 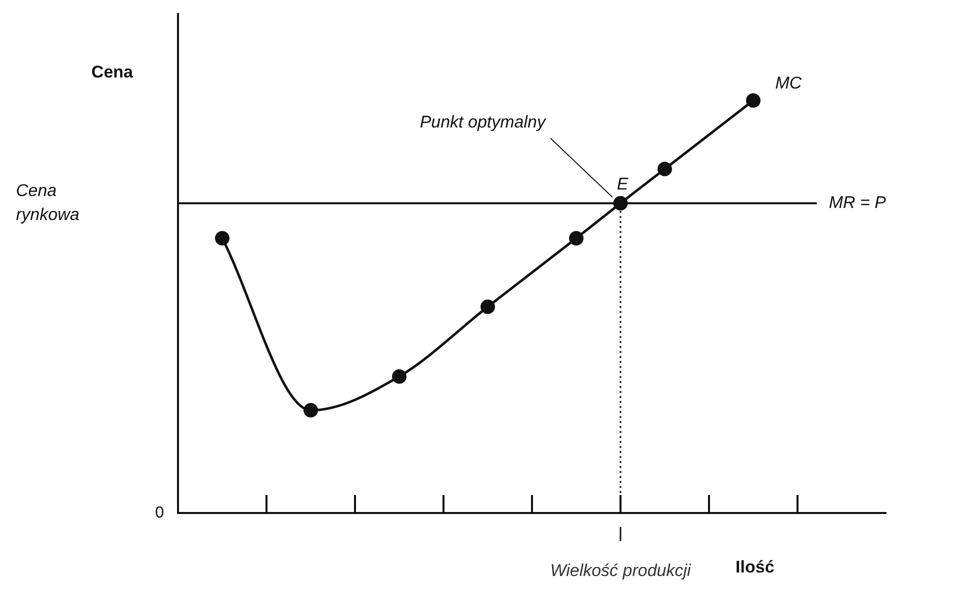 What do you see at coordinates (622, 184) in the screenshot?
I see `annotation: E` at bounding box center [622, 184].